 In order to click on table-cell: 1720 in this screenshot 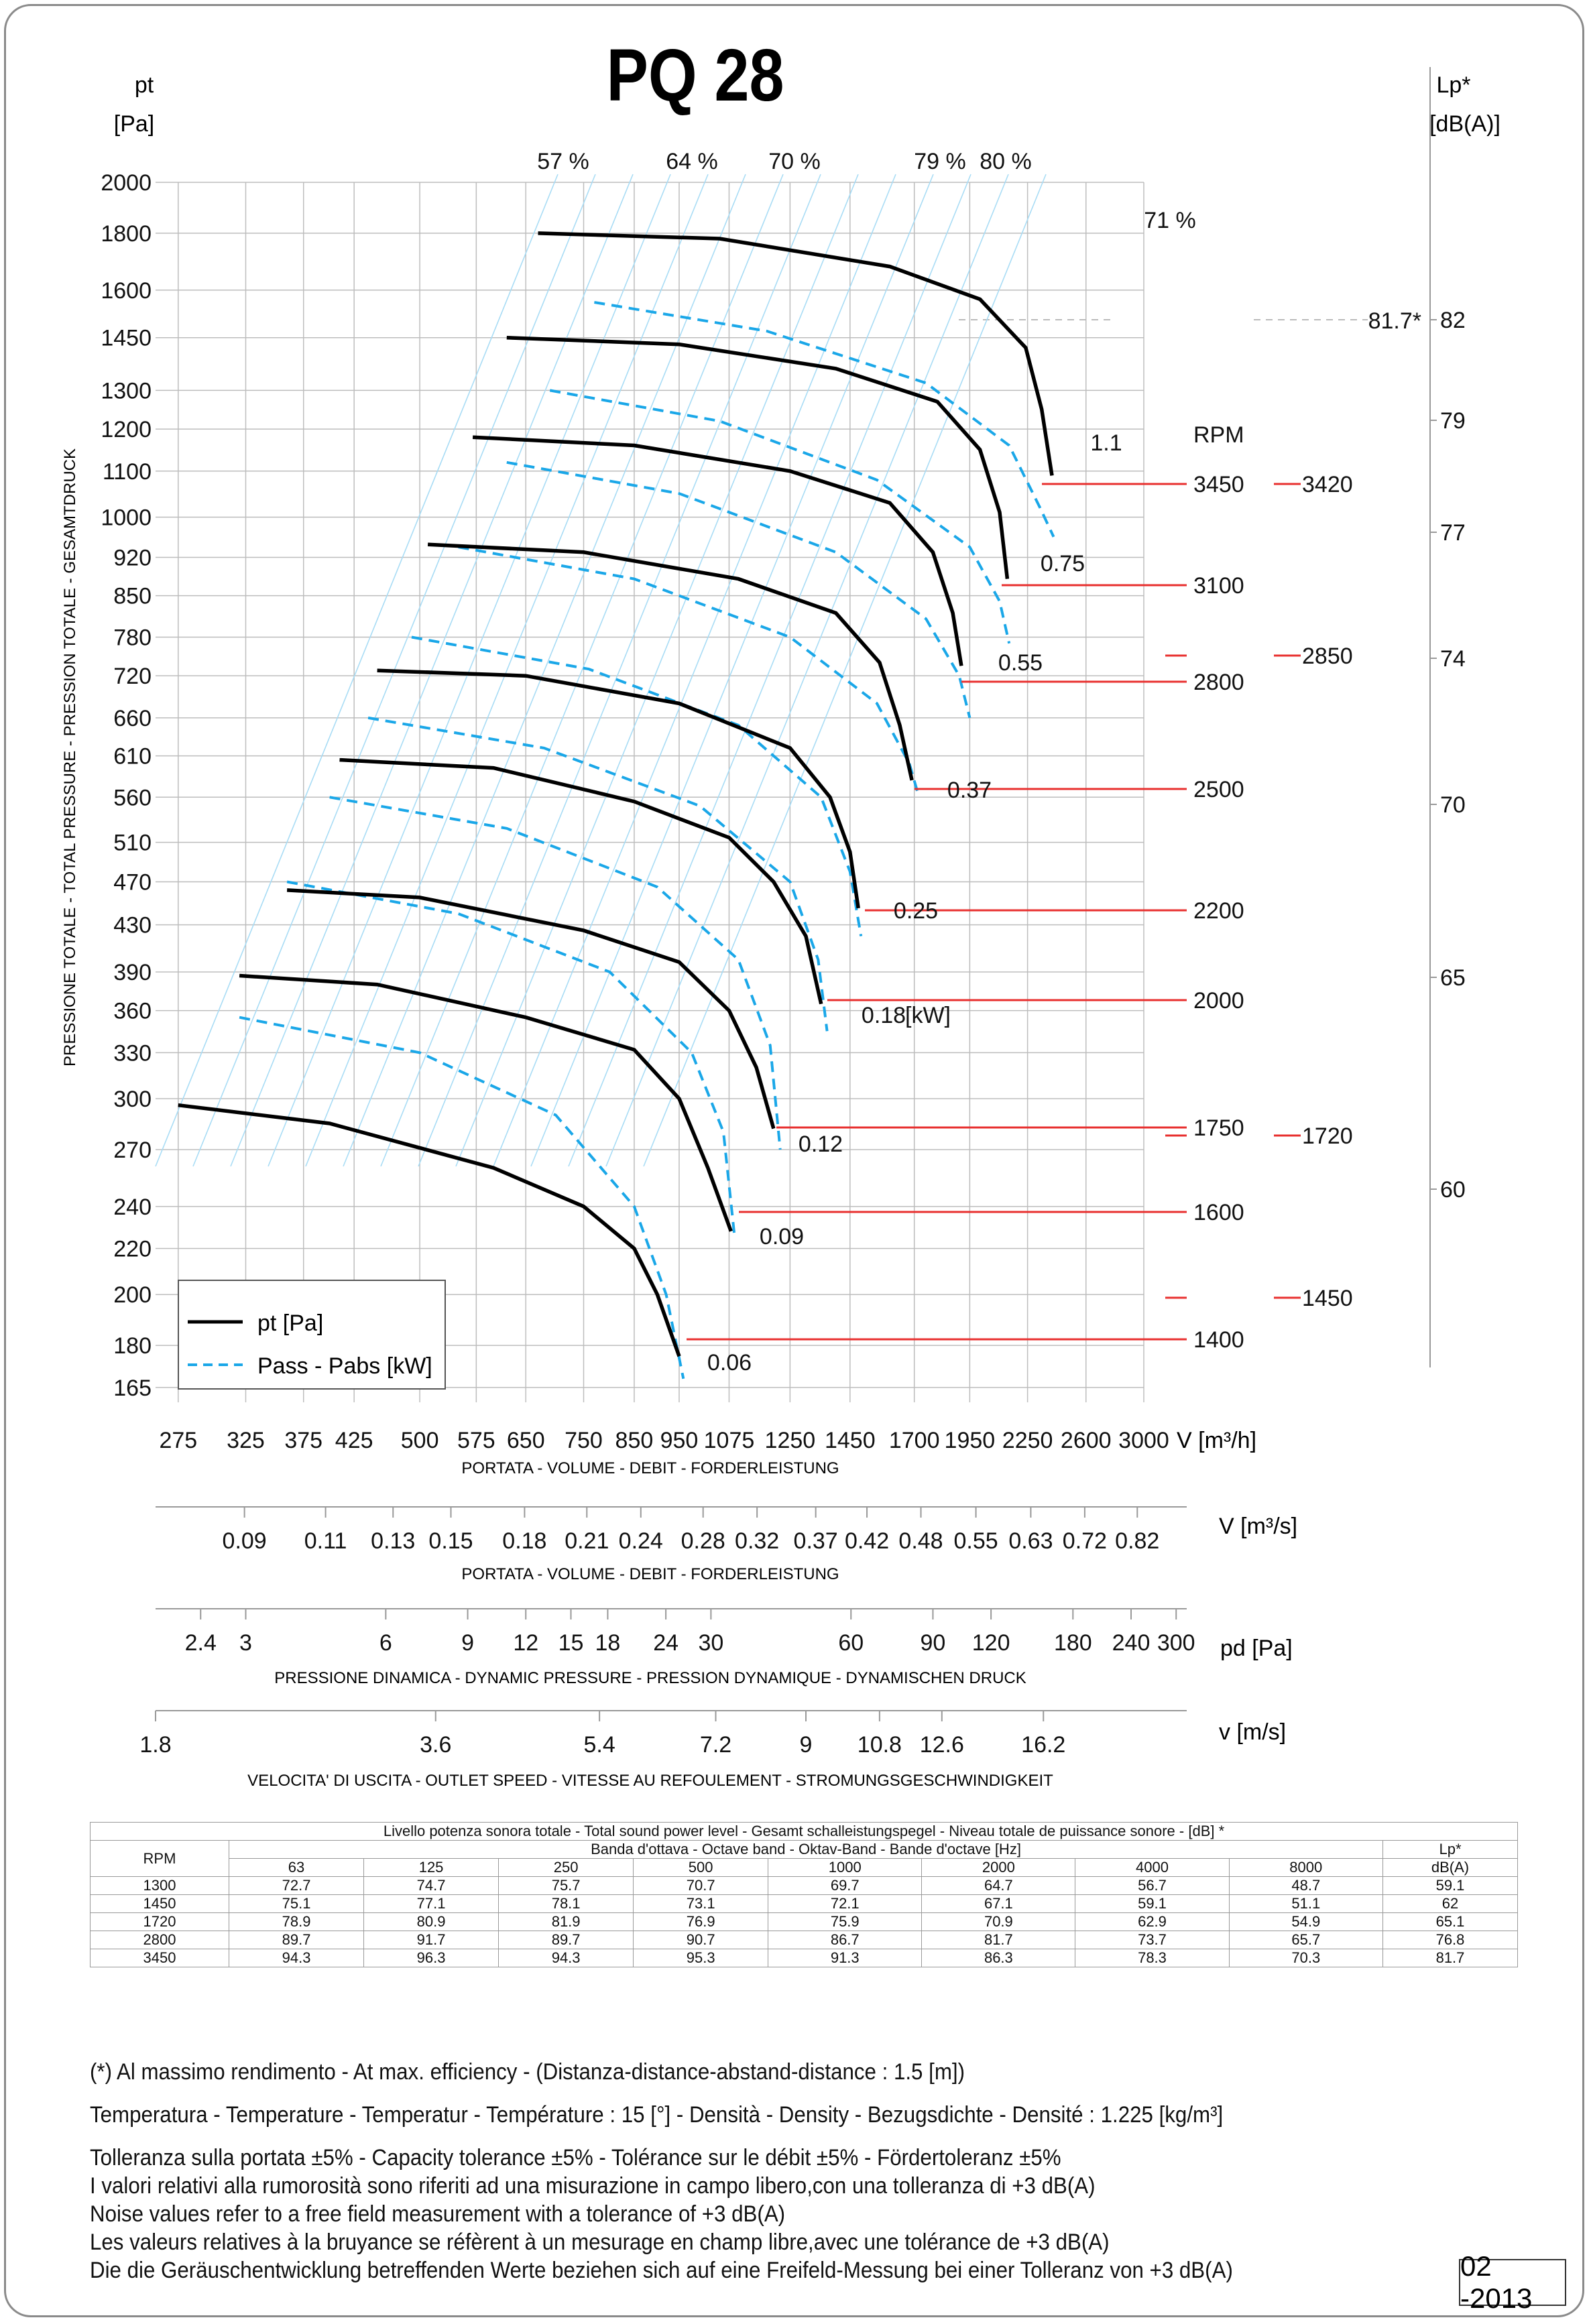, I will do `click(159, 1921)`.